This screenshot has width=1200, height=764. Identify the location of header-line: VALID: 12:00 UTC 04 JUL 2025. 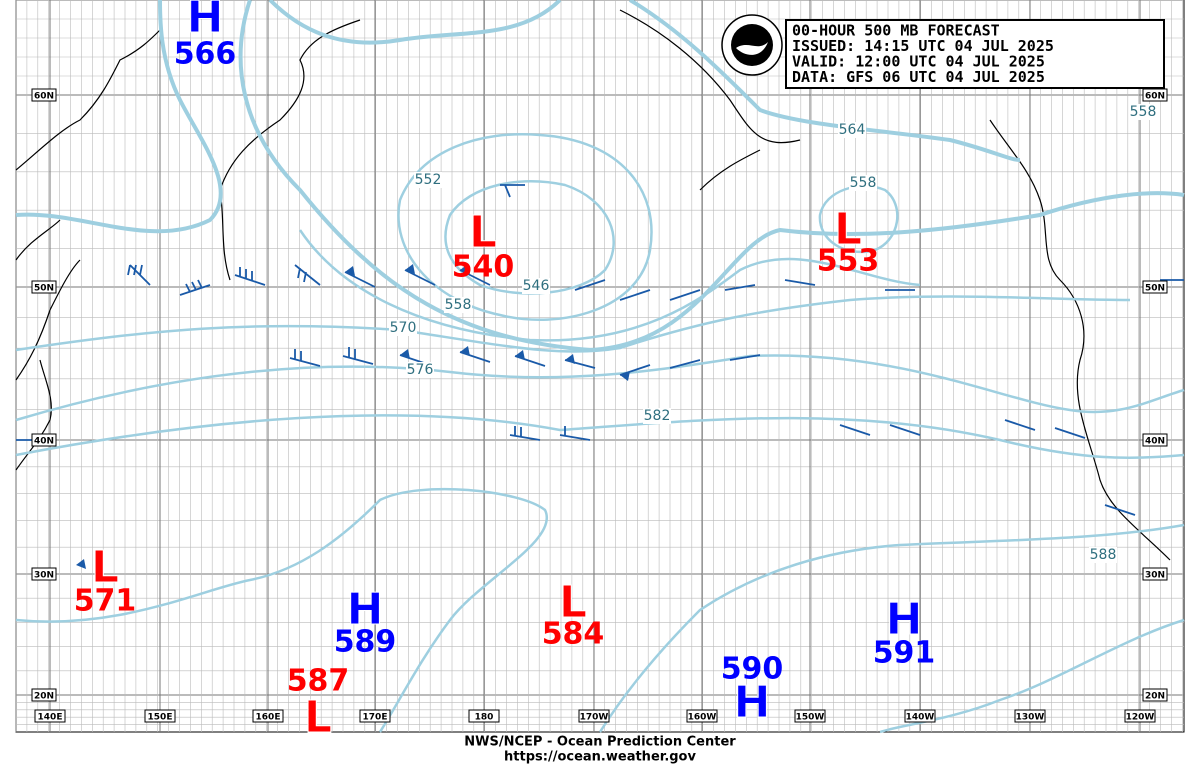
(918, 62).